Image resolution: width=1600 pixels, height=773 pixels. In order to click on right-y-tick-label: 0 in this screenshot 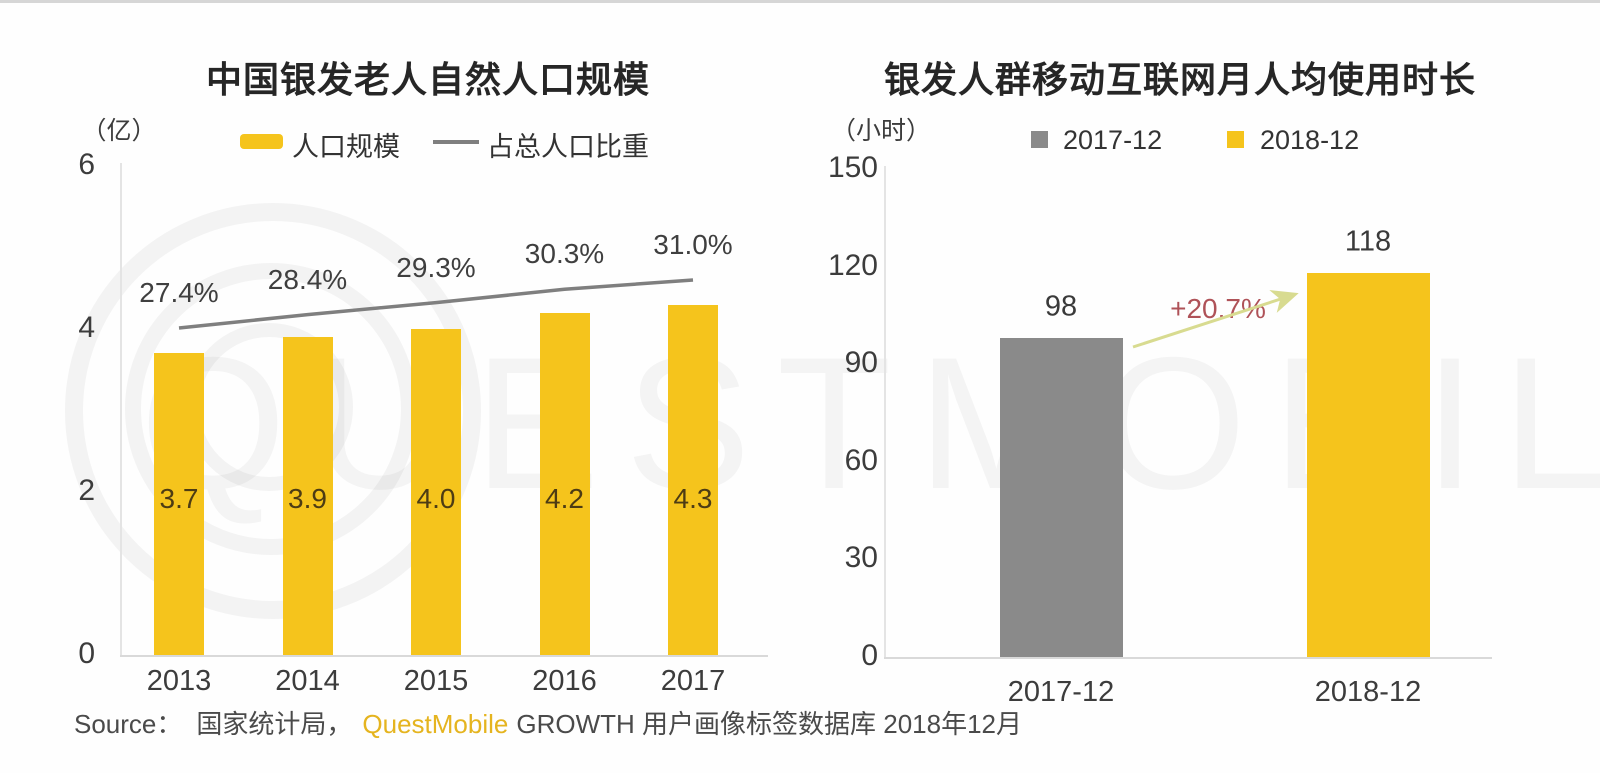, I will do `click(869, 655)`.